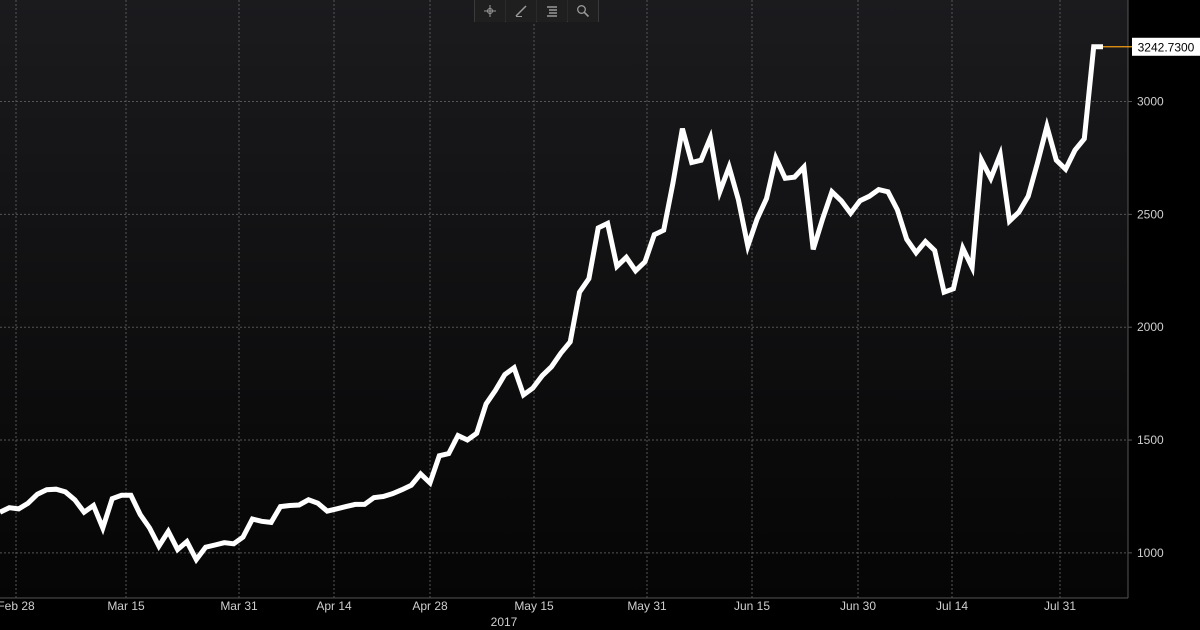 This screenshot has height=630, width=1200. I want to click on draw-line-icon, so click(521, 11).